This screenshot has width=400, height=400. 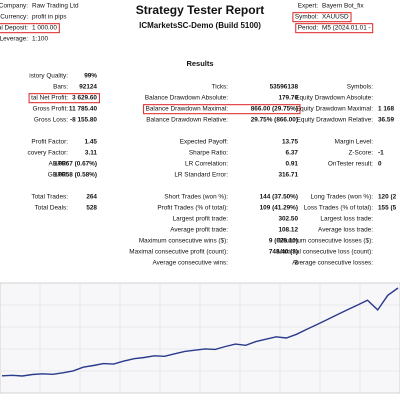 What do you see at coordinates (350, 164) in the screenshot?
I see `result-label: OnTester result:` at bounding box center [350, 164].